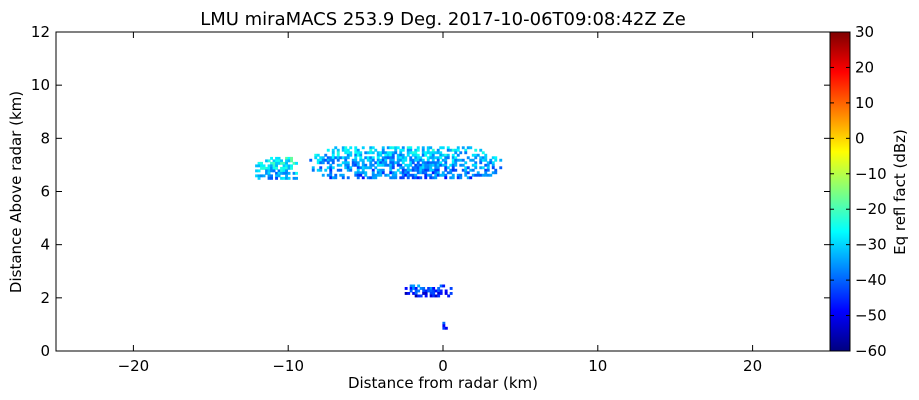  I want to click on echo-layer, so click(379, 238).